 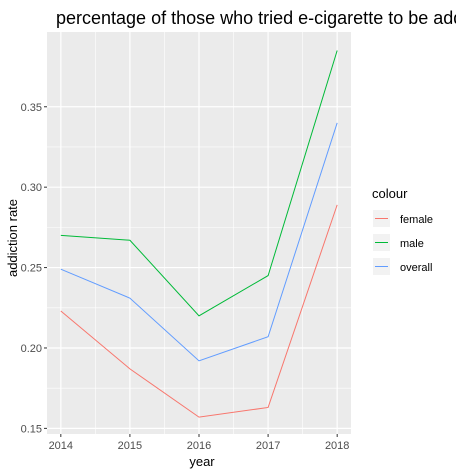 I want to click on legend-title: colour, so click(x=390, y=193).